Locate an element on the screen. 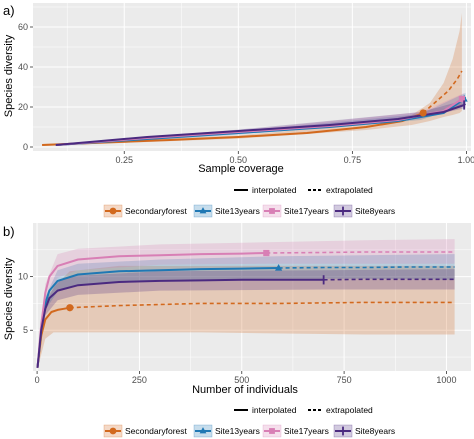 The width and height of the screenshot is (474, 439). panel-a-xtick-label-2: 0.75 is located at coordinates (353, 160).